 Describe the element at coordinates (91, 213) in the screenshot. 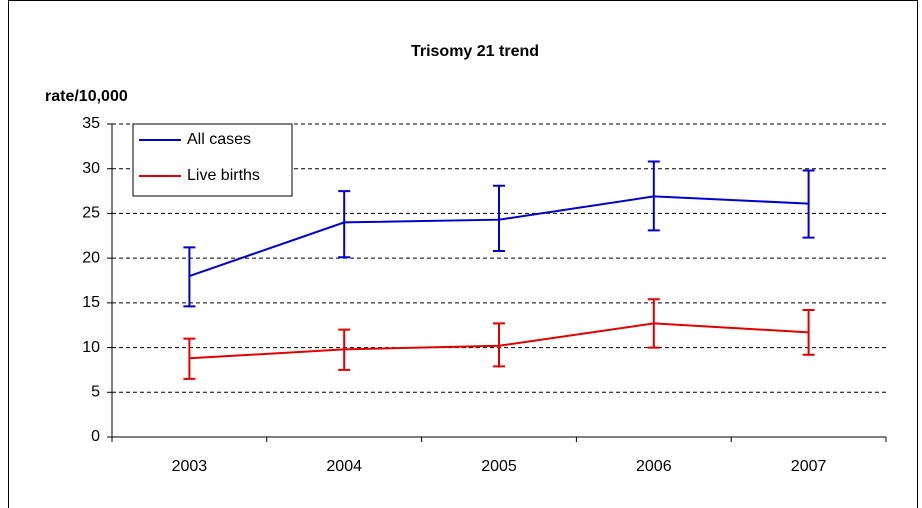

I see `y-tick-label: 25` at that location.